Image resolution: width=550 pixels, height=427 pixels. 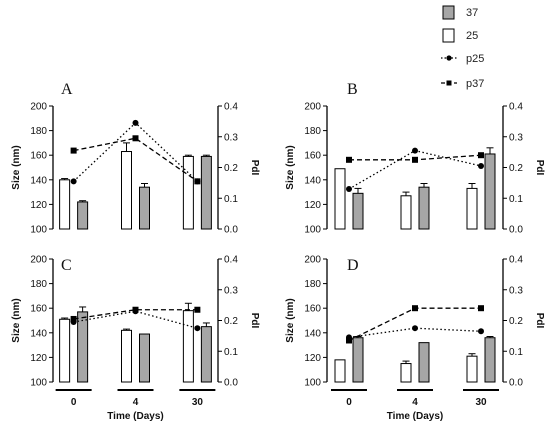 I want to click on legend-item-s25: 25, so click(x=460, y=35).